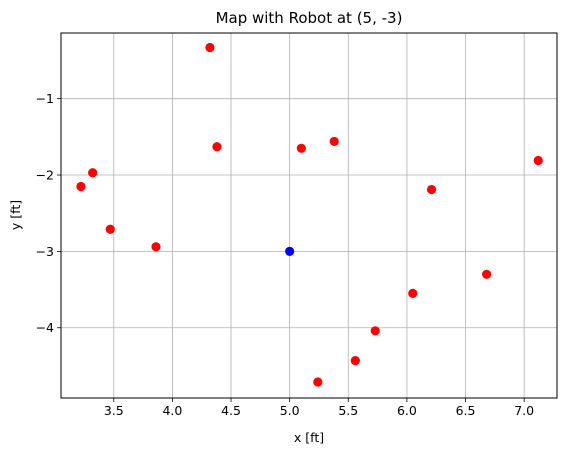 This screenshot has width=565, height=455. What do you see at coordinates (15, 215) in the screenshot?
I see `y-axis-label: y [ft]` at bounding box center [15, 215].